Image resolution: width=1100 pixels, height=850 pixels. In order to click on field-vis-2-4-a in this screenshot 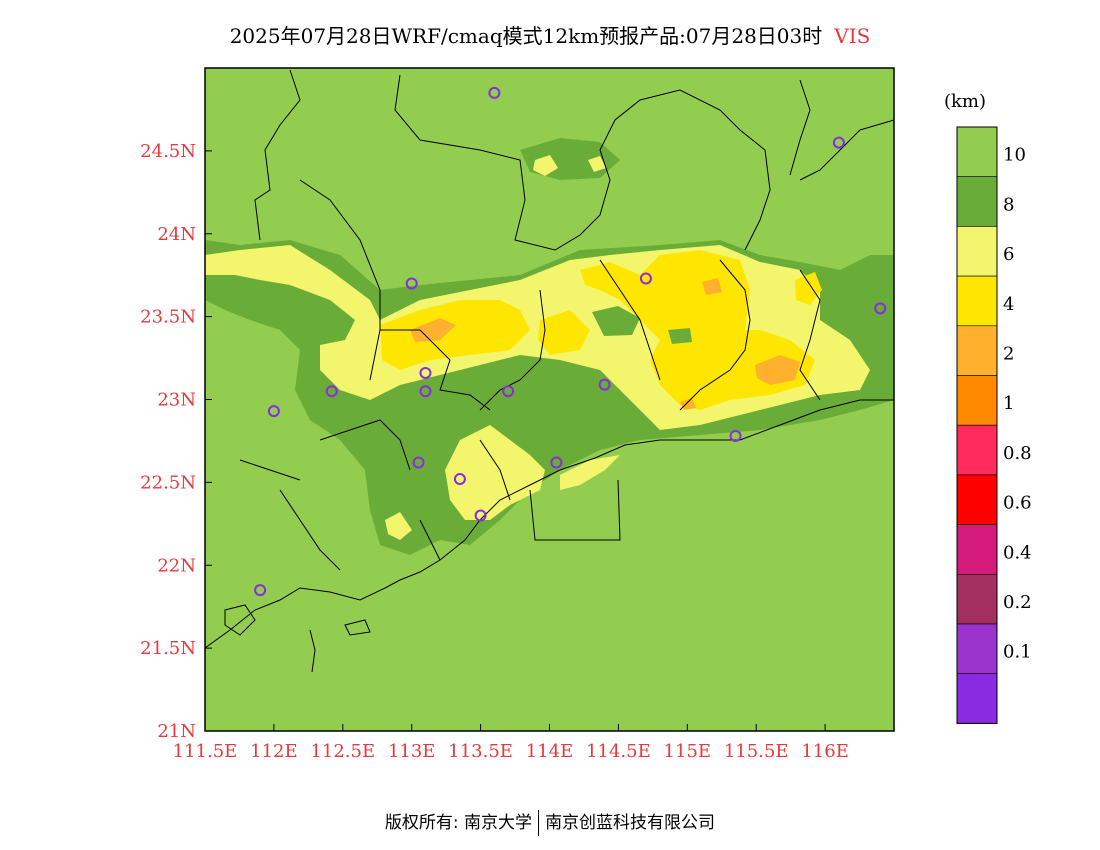, I will do `click(433, 330)`.